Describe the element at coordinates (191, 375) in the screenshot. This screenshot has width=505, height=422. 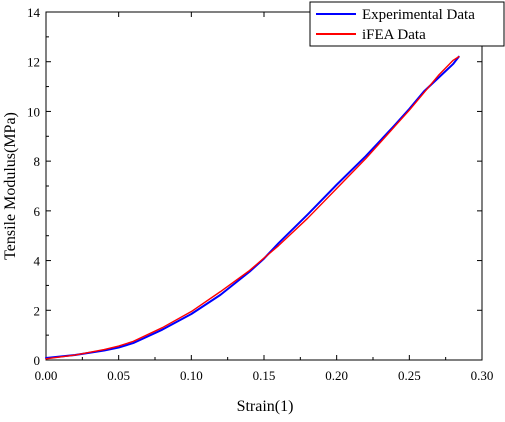
I see `x-tick-label: 0.10` at that location.